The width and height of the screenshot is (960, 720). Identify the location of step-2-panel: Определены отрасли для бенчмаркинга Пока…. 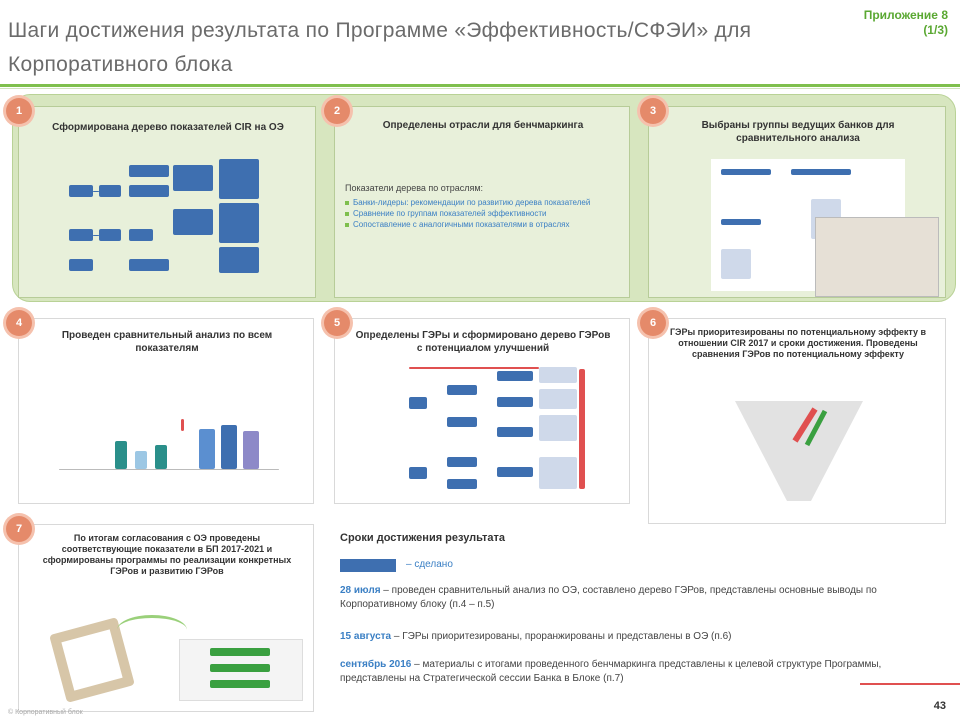
(482, 202).